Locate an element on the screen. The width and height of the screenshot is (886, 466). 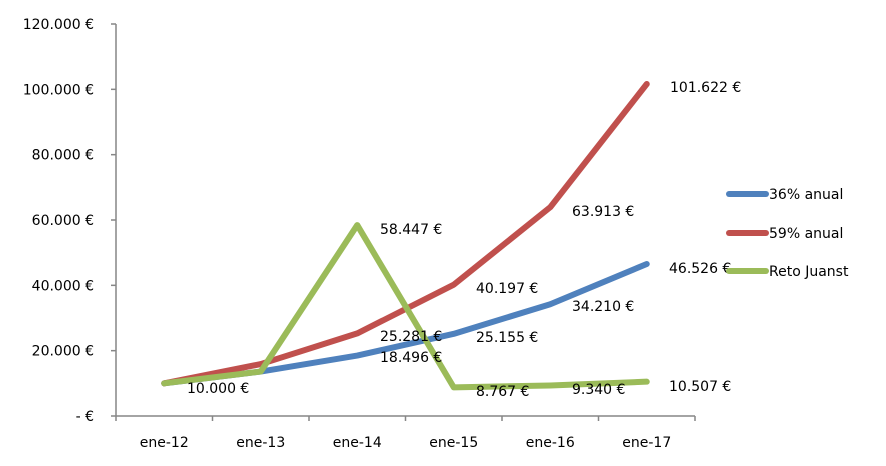
legend: 36% anual 59% anual Reto Juanst is located at coordinates (787, 233).